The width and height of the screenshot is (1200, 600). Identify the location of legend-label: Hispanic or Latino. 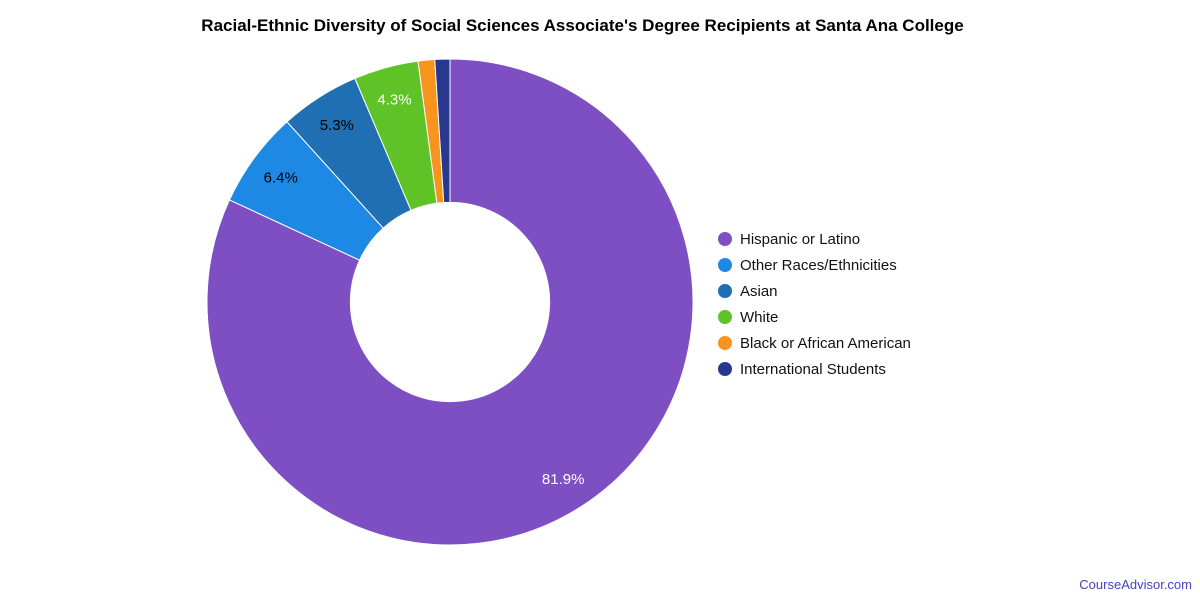
(800, 239).